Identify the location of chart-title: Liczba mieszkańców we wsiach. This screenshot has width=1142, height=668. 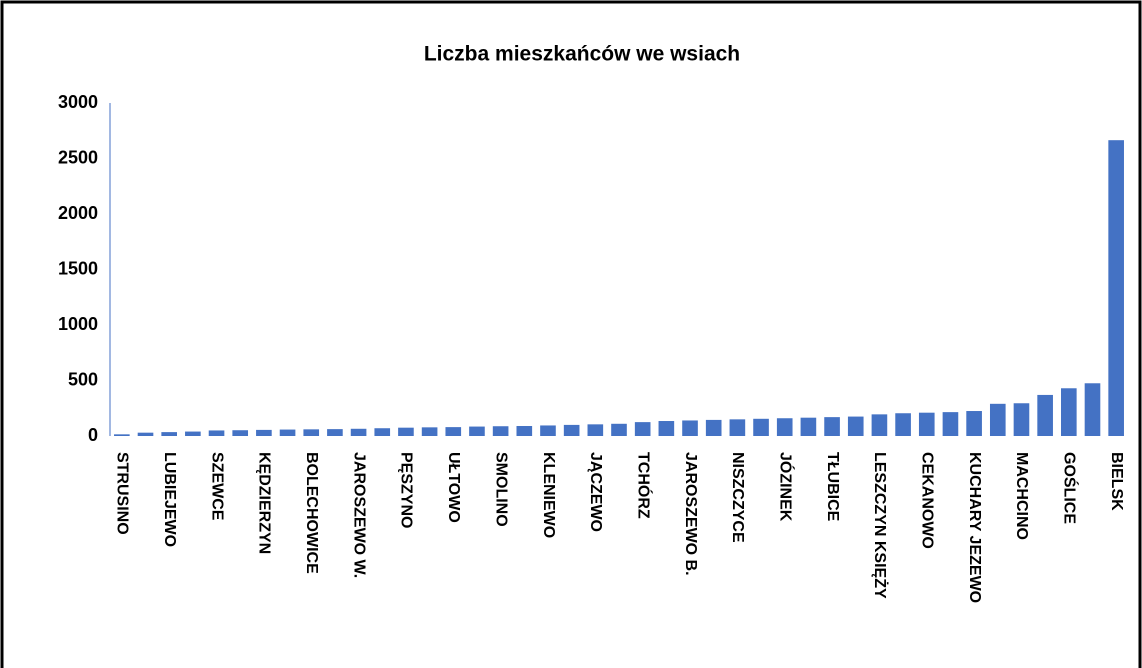
(582, 54).